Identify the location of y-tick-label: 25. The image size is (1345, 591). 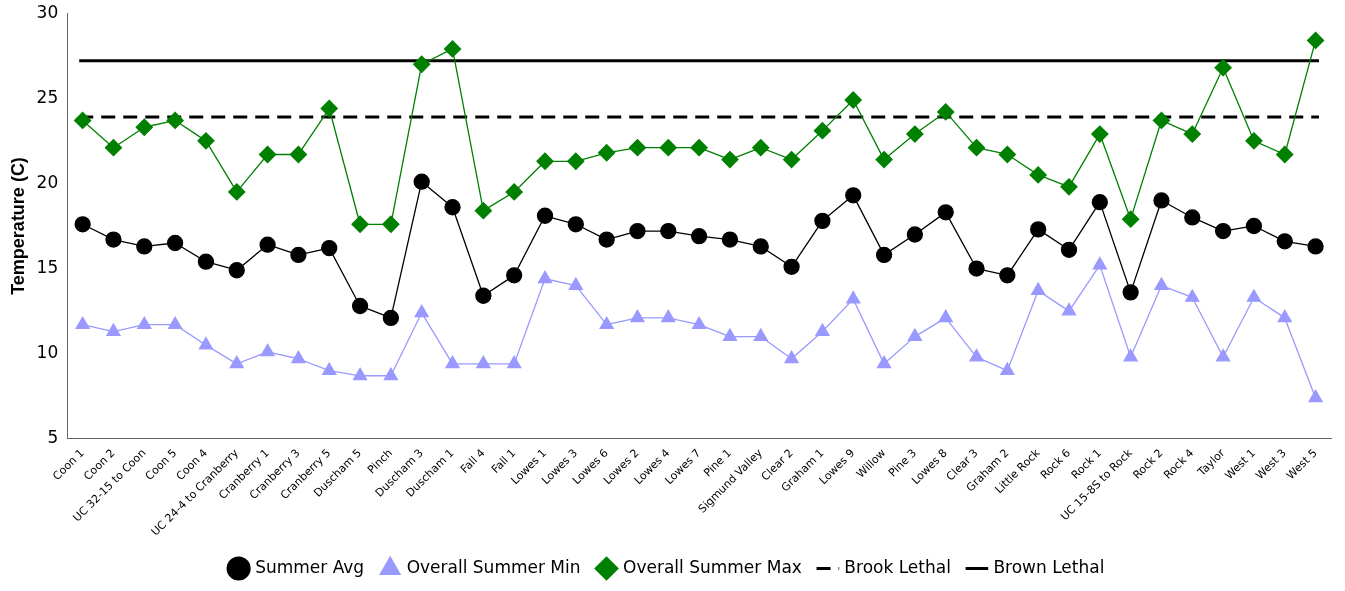
(47, 96).